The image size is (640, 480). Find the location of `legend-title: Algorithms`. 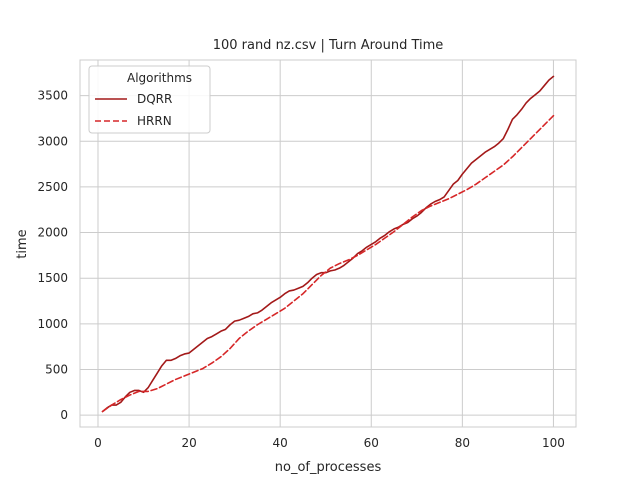

legend-title: Algorithms is located at coordinates (159, 78).